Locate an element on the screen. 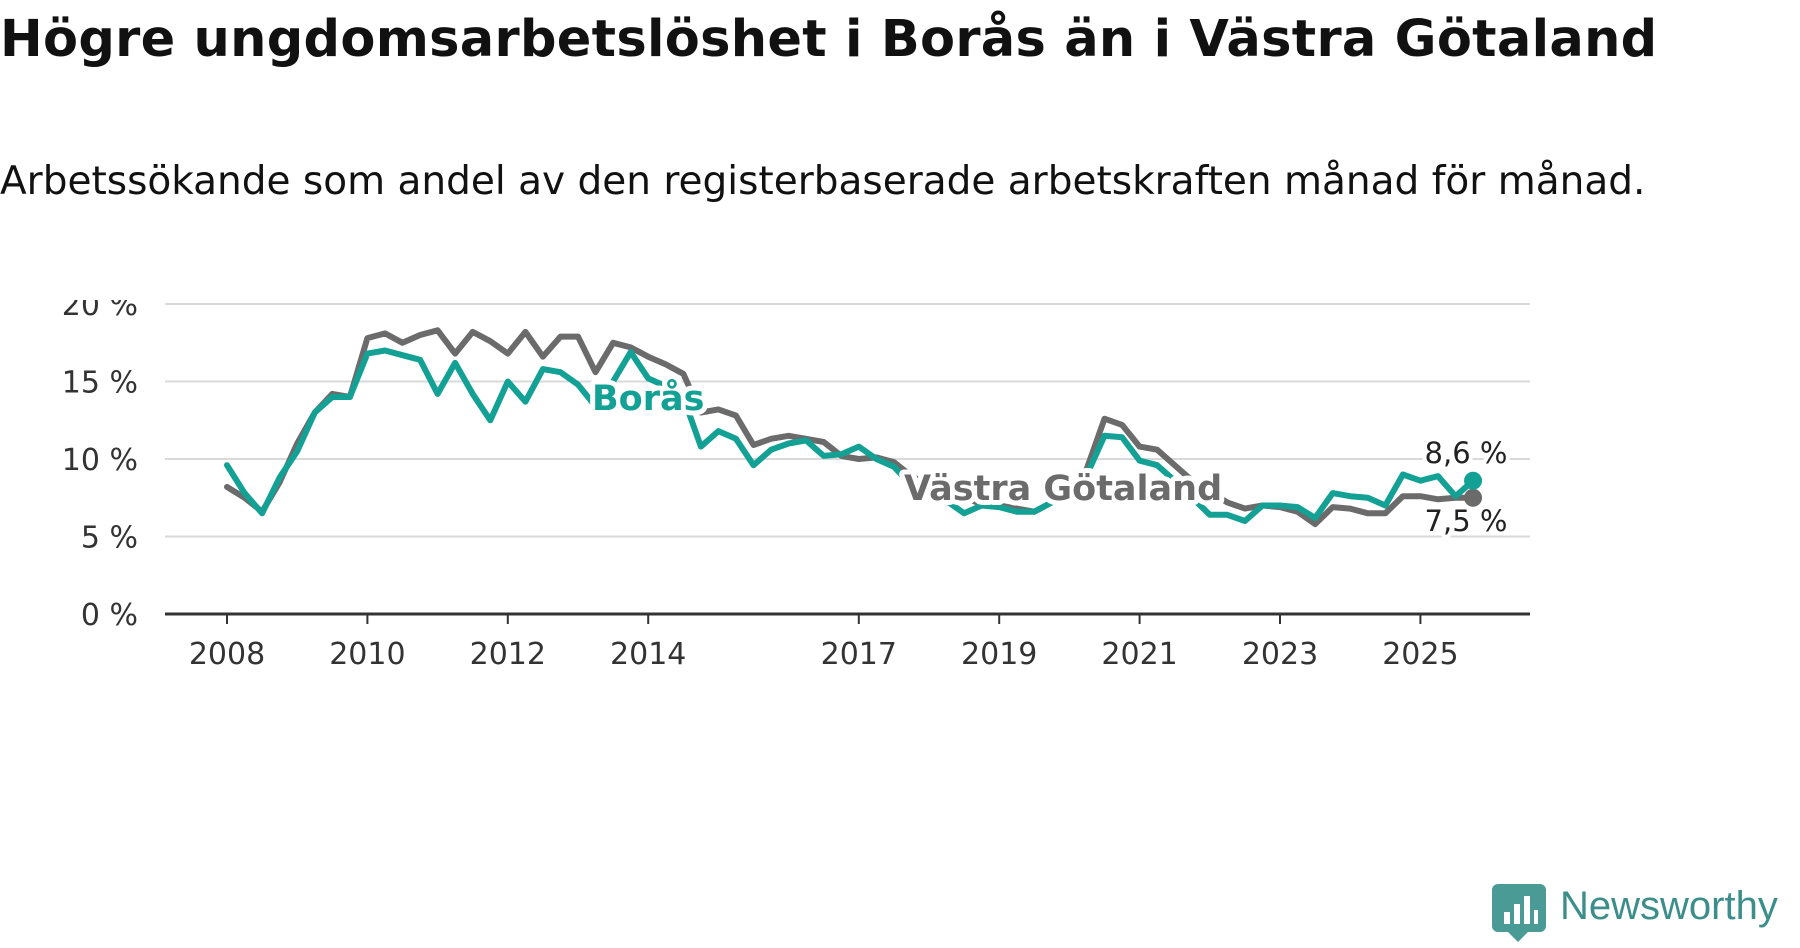 The image size is (1800, 948). x-tick-label: 2021 is located at coordinates (1139, 654).